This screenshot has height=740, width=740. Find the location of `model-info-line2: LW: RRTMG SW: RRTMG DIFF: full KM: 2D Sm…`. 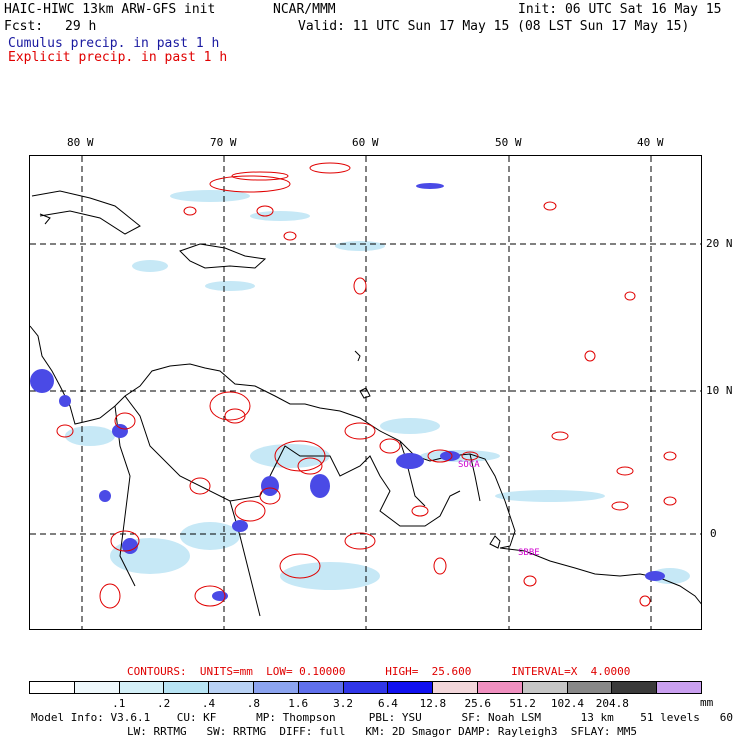

model-info-line2: LW: RRTMG SW: RRTMG DIFF: full KM: 2D Sm… is located at coordinates (382, 731).